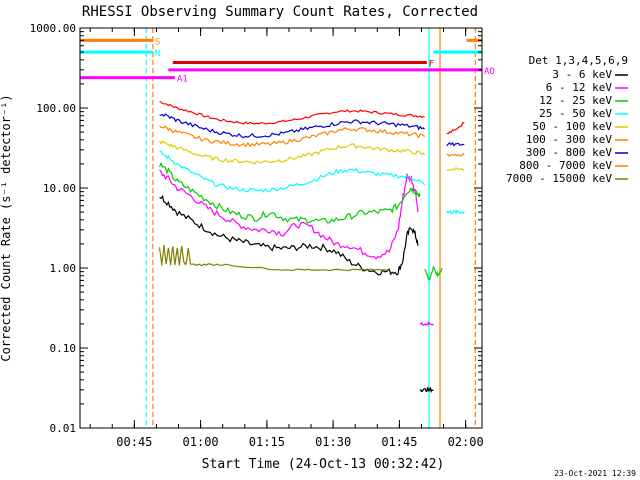 The width and height of the screenshot is (640, 480). What do you see at coordinates (292, 113) in the screenshot?
I see `series-line-red` at bounding box center [292, 113].